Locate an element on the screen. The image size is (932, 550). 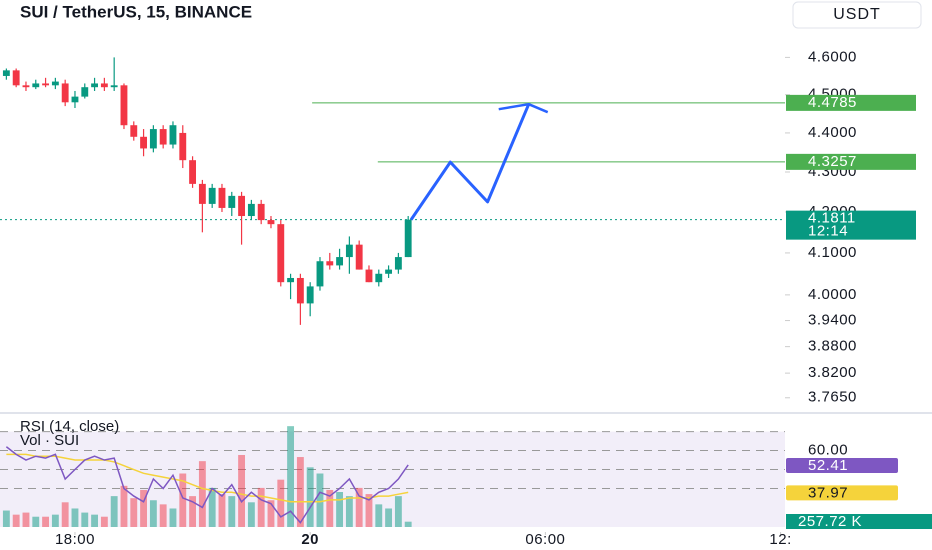
x-tick-label: 12: is located at coordinates (780, 539).